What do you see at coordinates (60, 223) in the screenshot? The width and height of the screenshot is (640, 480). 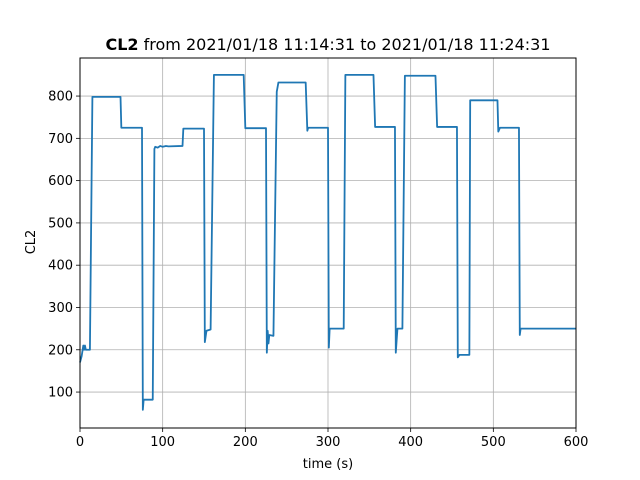 I see `y-tick-label: 500` at bounding box center [60, 223].